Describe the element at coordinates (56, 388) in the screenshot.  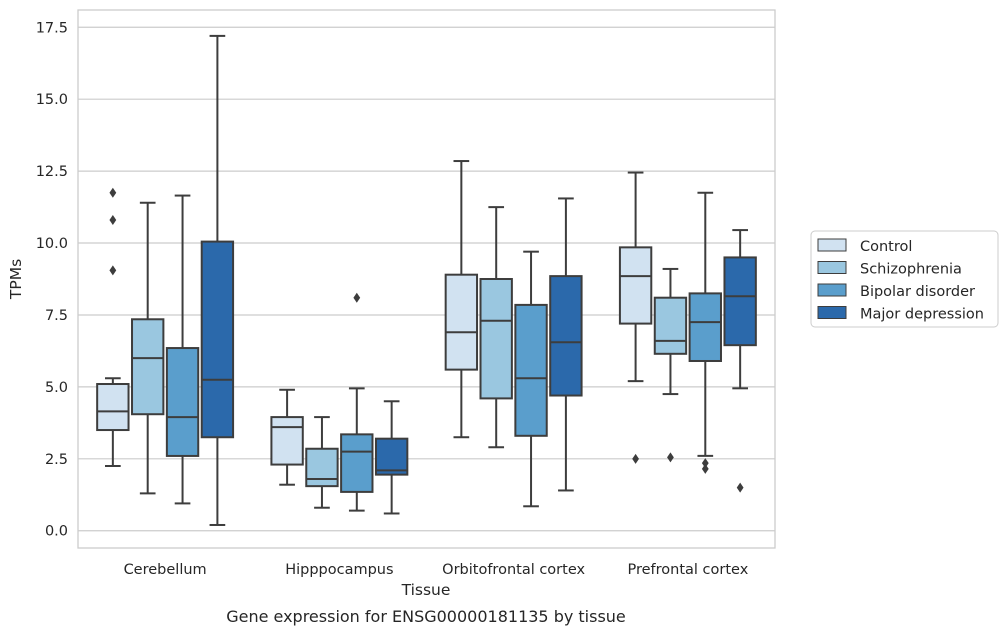
I see `y-tick-label: 5.0` at that location.